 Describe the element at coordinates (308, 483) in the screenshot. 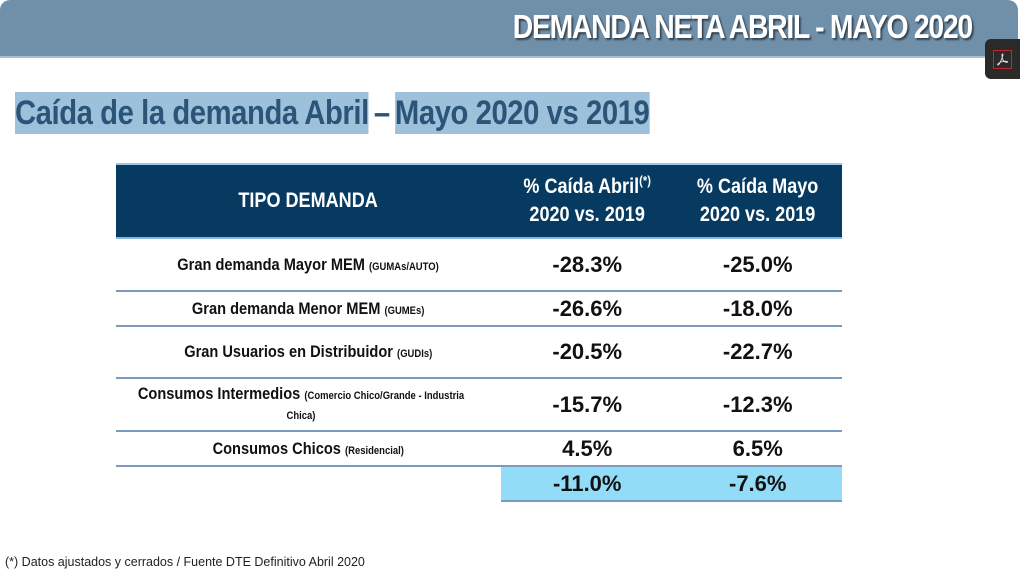

I see `total-label-empty` at that location.